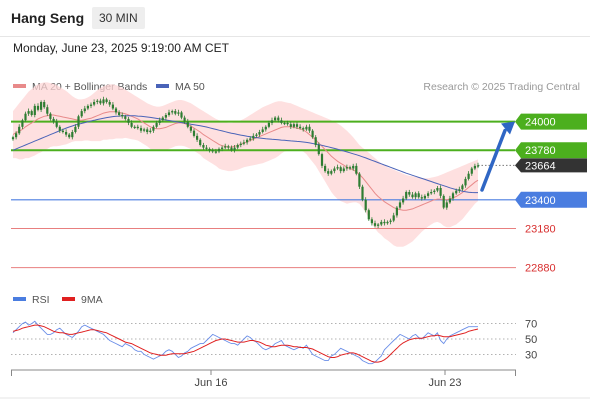 This screenshot has height=400, width=590. I want to click on ma50-legend-swatch, so click(162, 86).